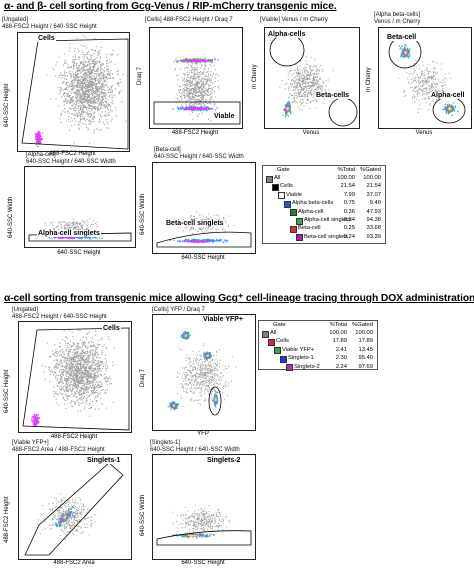 Image resolution: width=474 pixels, height=573 pixels. Describe the element at coordinates (204, 372) in the screenshot. I see `s2-p2-plot-area` at that location.